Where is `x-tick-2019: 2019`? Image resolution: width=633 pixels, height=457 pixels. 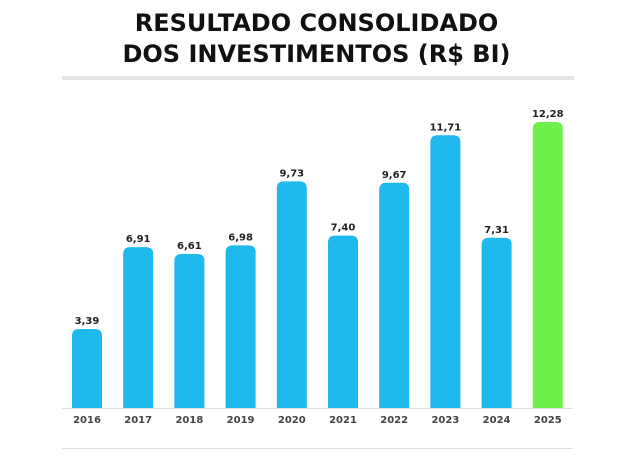 x-tick-2019: 2019 is located at coordinates (241, 420).